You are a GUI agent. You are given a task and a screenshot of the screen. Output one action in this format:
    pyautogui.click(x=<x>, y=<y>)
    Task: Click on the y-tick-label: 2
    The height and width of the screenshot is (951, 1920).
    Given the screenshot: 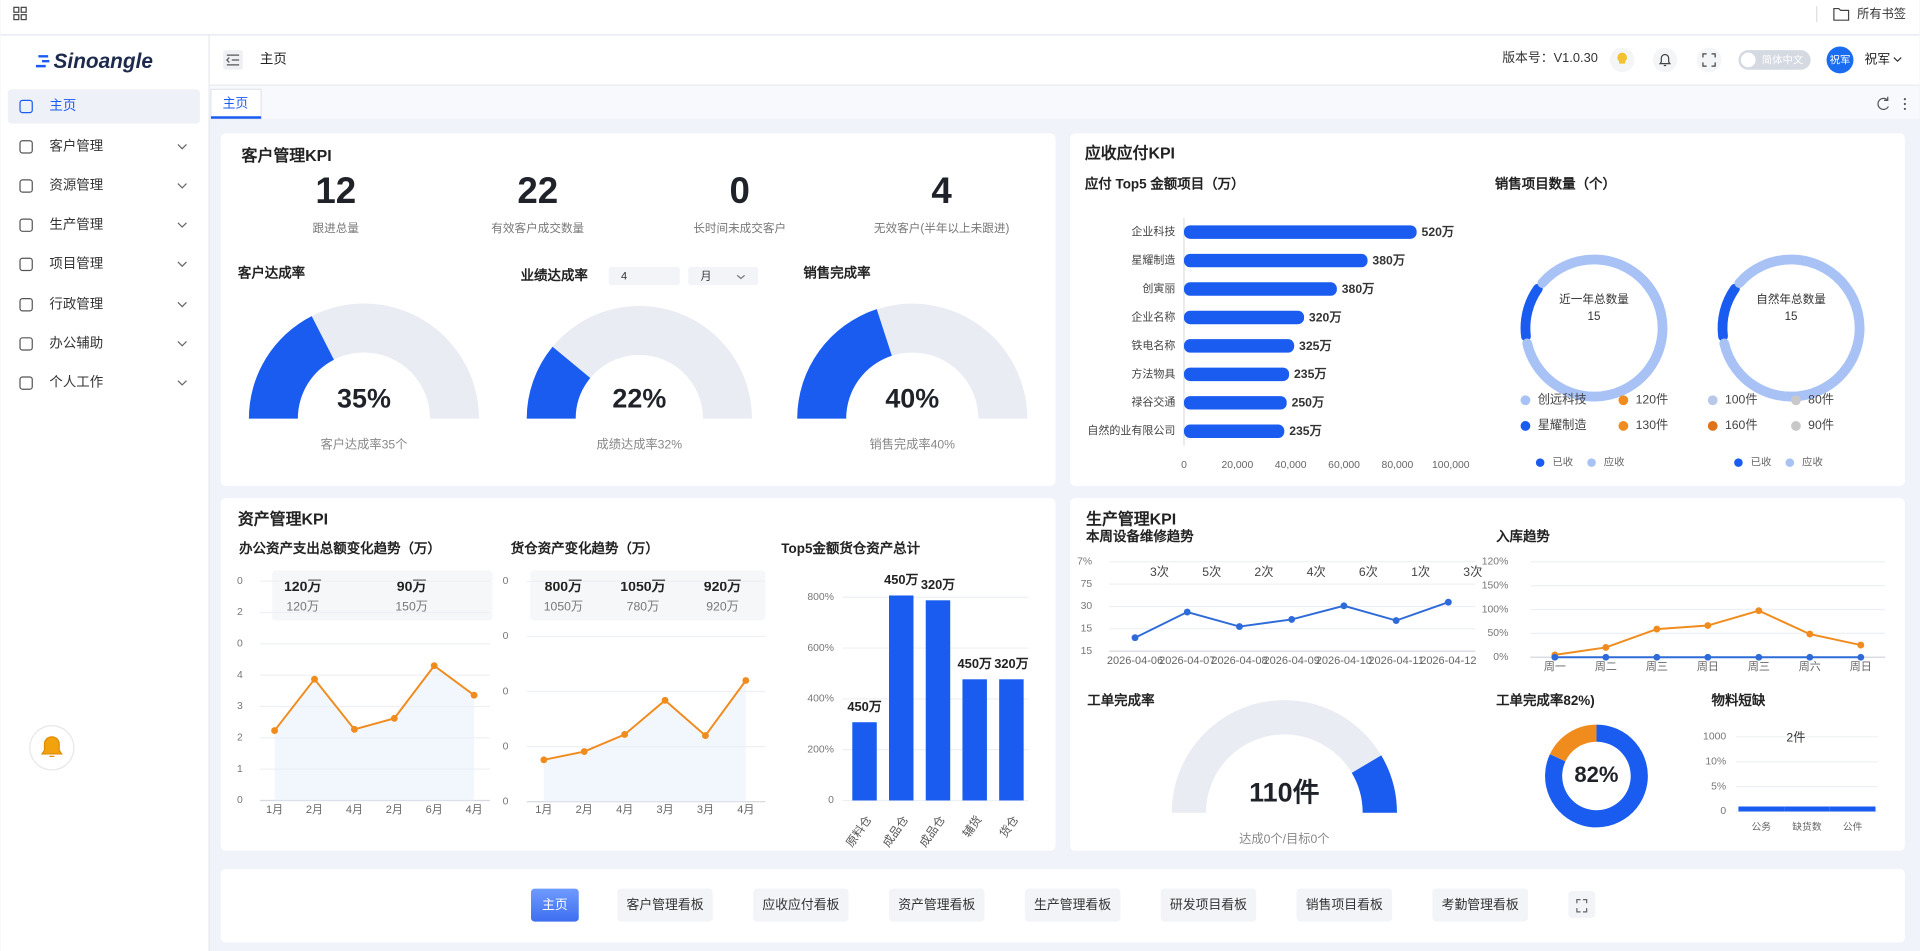 What is the action you would take?
    pyautogui.click(x=240, y=612)
    